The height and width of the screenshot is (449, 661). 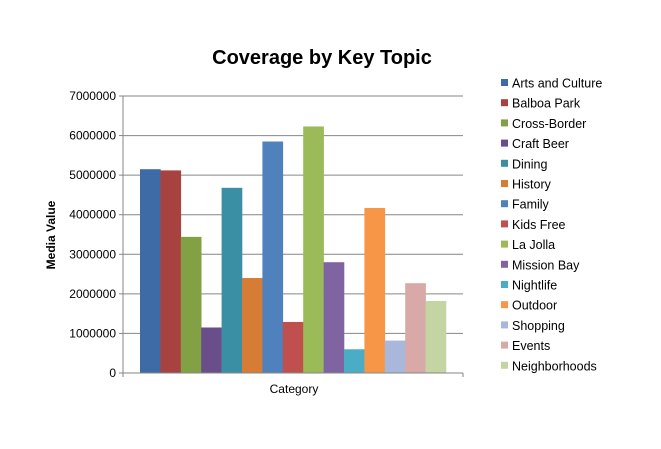 What do you see at coordinates (540, 144) in the screenshot?
I see `legend-label-craft-beer: Craft Beer` at bounding box center [540, 144].